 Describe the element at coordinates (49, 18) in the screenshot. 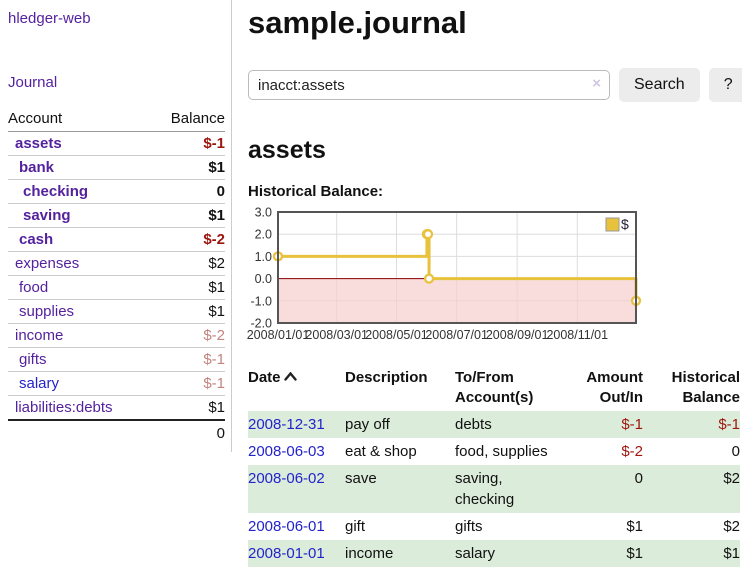

I see `app-brand-link: hledger-web` at that location.